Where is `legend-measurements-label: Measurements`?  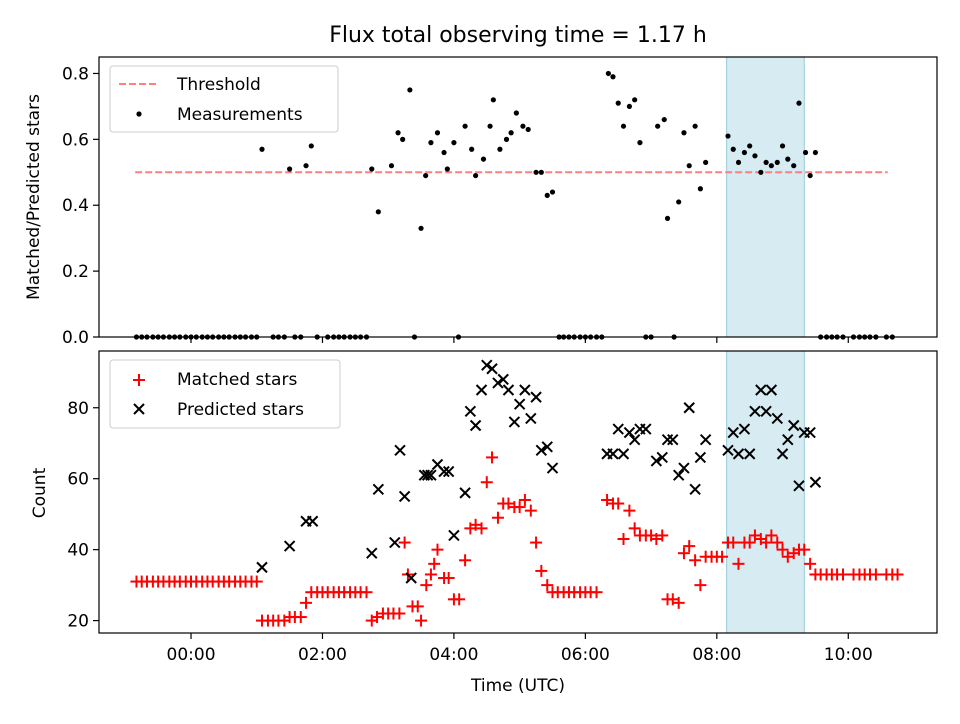
legend-measurements-label: Measurements is located at coordinates (240, 115).